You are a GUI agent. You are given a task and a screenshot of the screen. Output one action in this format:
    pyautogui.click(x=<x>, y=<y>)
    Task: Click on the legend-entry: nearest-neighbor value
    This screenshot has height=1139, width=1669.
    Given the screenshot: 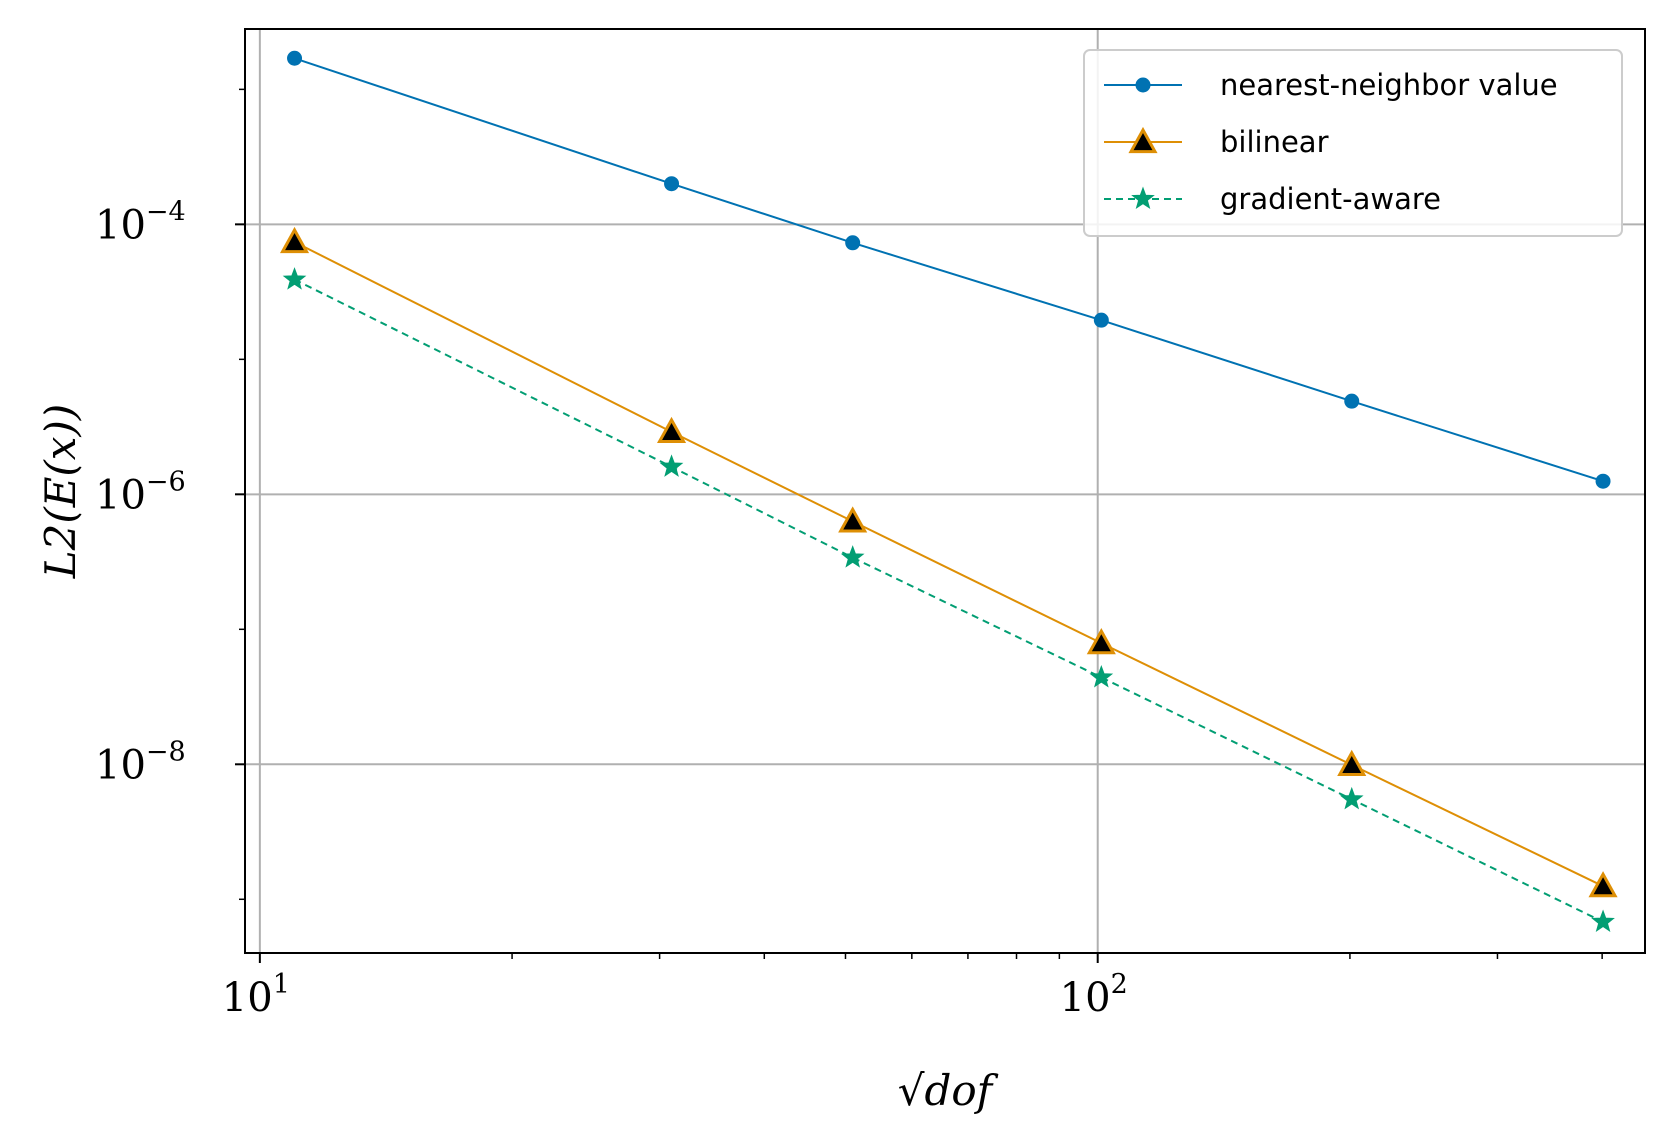 What is the action you would take?
    pyautogui.click(x=1331, y=85)
    